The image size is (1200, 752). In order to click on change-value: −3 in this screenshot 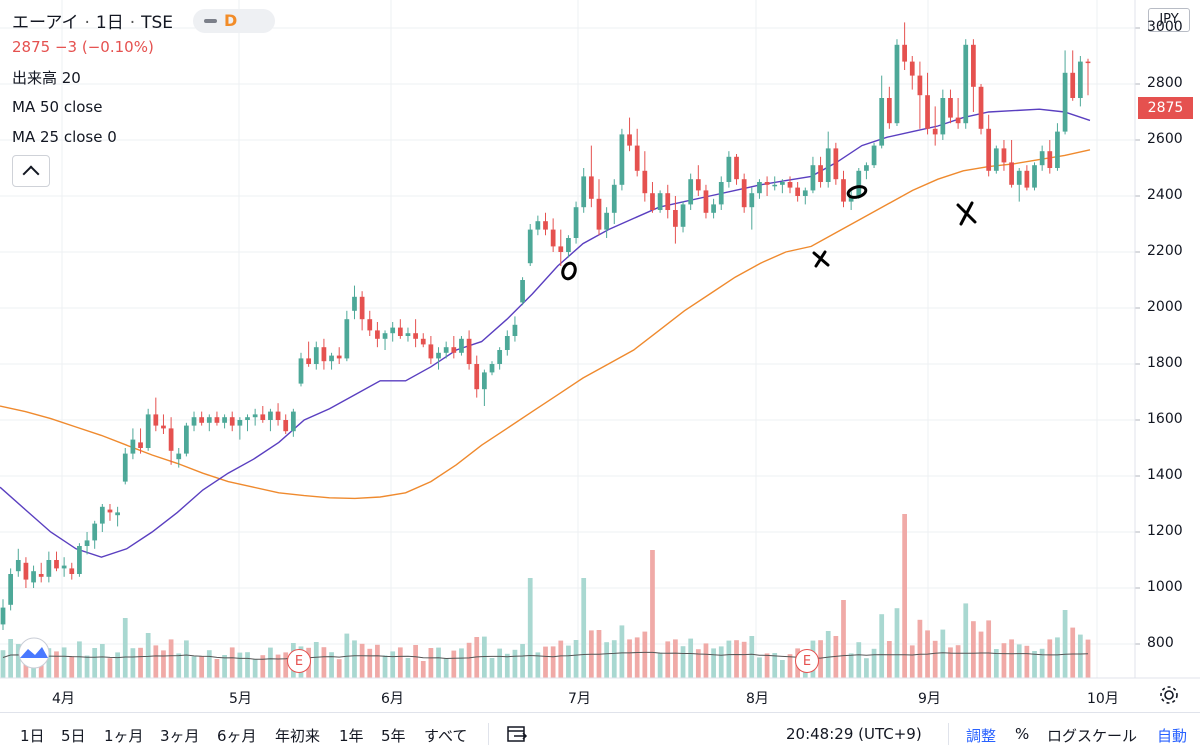, I will do `click(66, 47)`.